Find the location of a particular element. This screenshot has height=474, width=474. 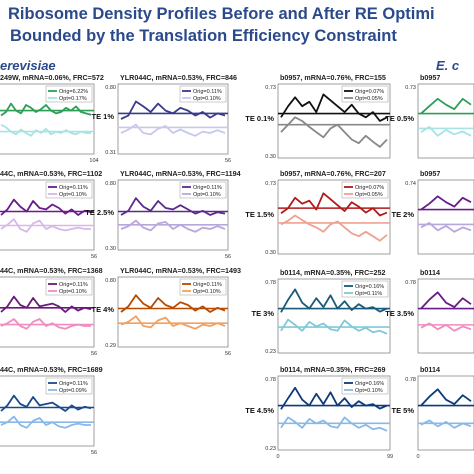

y-top-label: 0.74 is located at coordinates (410, 184).